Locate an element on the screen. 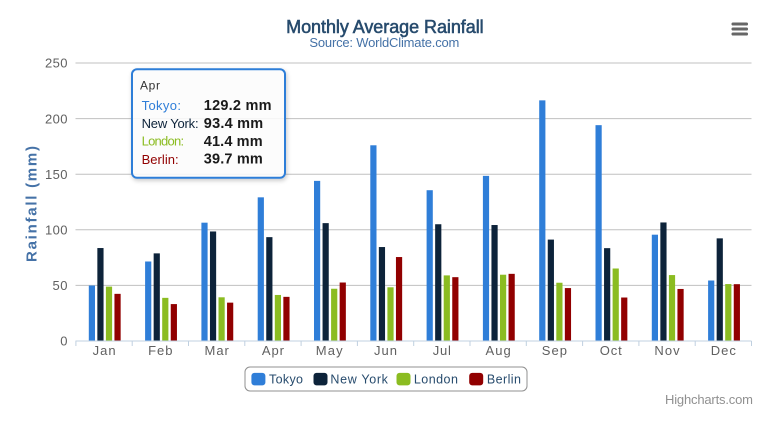 This screenshot has height=421, width=769. svg-text: Tokyo: is located at coordinates (161, 105).